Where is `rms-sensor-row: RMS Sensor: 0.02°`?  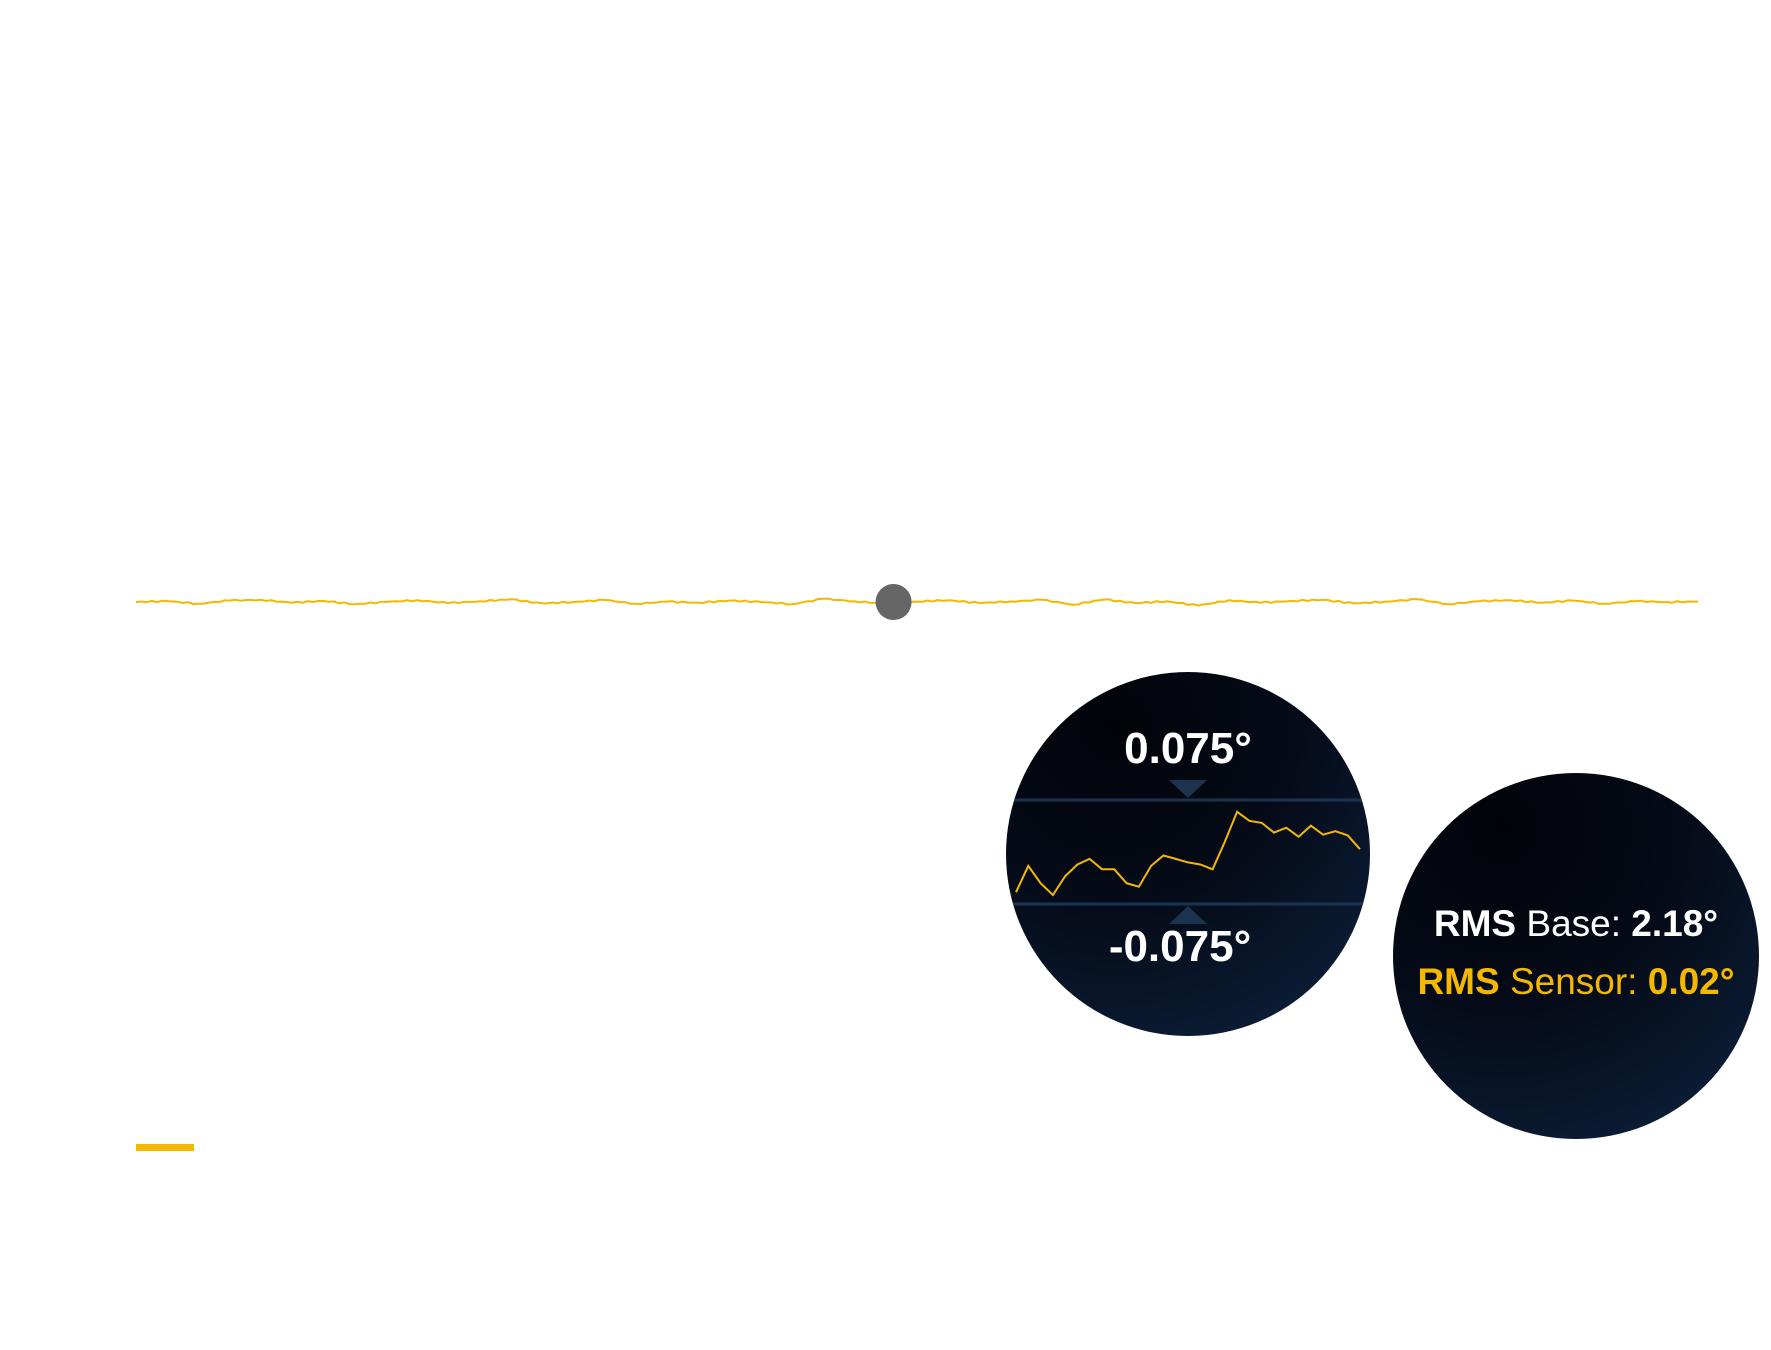
rms-sensor-row: RMS Sensor: 0.02° is located at coordinates (1576, 982).